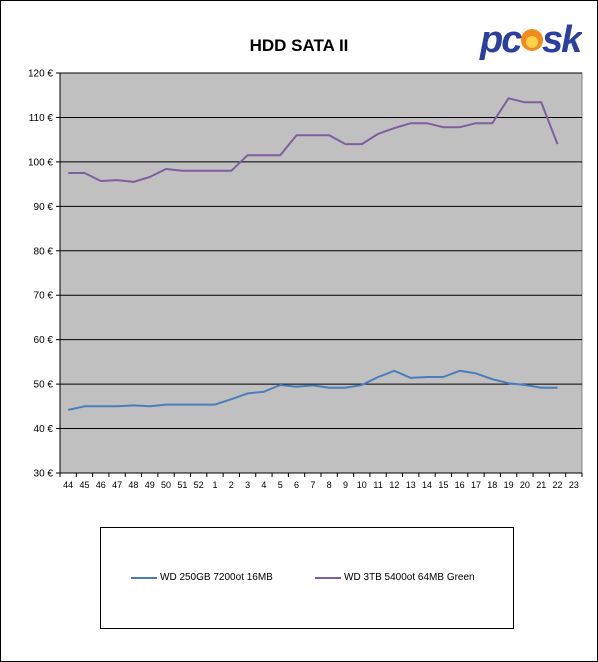  I want to click on y-tick-label: 60 €, so click(44, 340).